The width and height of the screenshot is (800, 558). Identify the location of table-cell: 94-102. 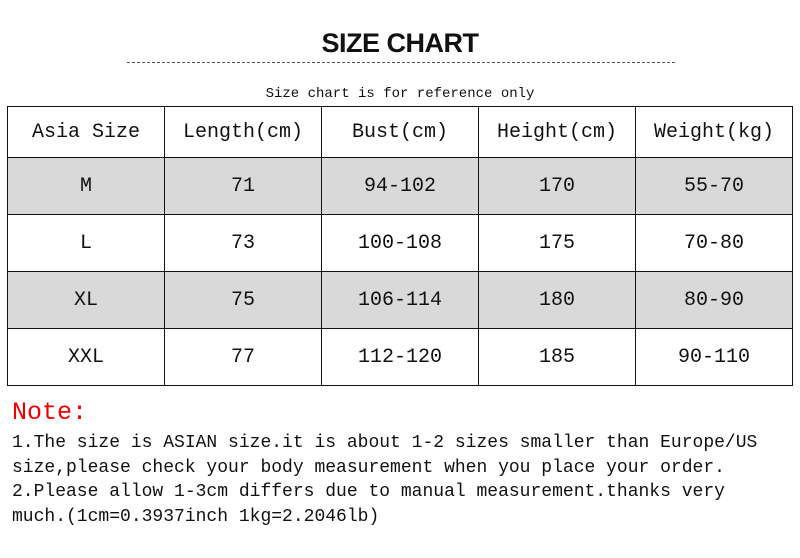
(400, 186).